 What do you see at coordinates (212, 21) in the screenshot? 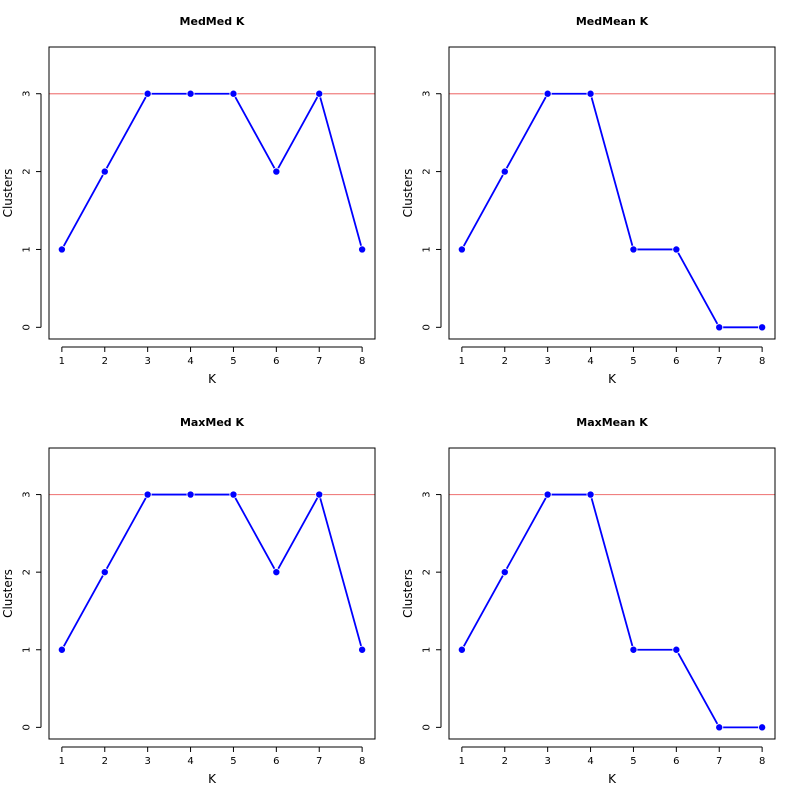
I see `chart-title: MedMed K` at bounding box center [212, 21].